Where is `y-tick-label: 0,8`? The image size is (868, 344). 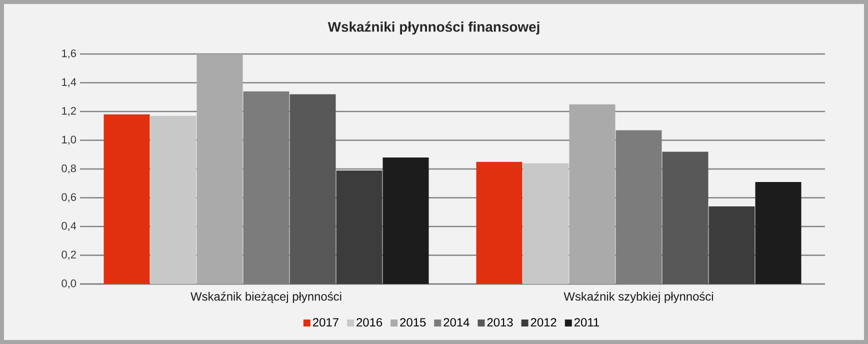
y-tick-label: 0,8 is located at coordinates (69, 169).